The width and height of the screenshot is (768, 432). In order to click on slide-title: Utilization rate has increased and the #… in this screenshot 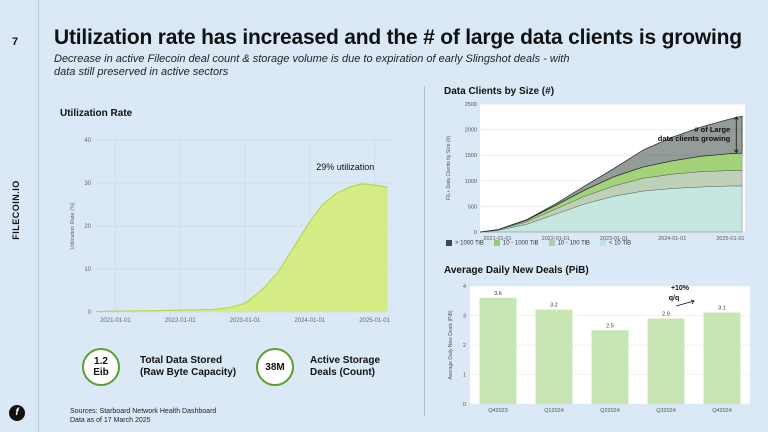, I will do `click(398, 37)`.